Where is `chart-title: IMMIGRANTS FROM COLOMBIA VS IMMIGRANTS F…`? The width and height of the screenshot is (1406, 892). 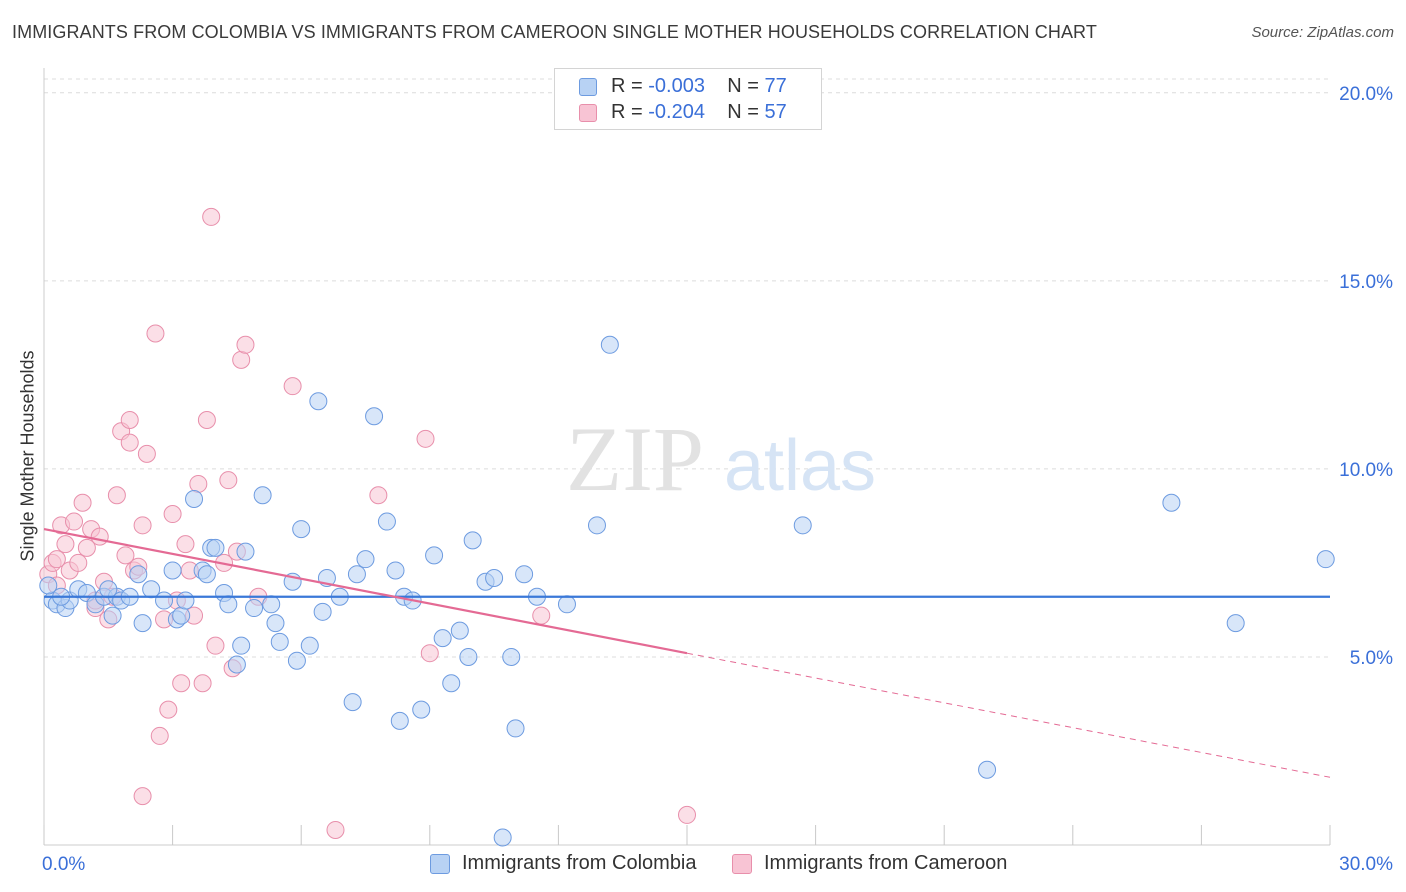
chart-title: IMMIGRANTS FROM COLOMBIA VS IMMIGRANTS F… is located at coordinates (554, 32).